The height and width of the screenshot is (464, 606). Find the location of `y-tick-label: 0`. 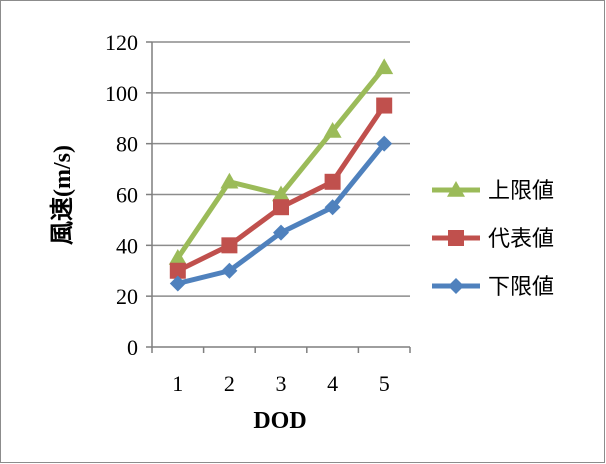

y-tick-label: 0 is located at coordinates (132, 347).